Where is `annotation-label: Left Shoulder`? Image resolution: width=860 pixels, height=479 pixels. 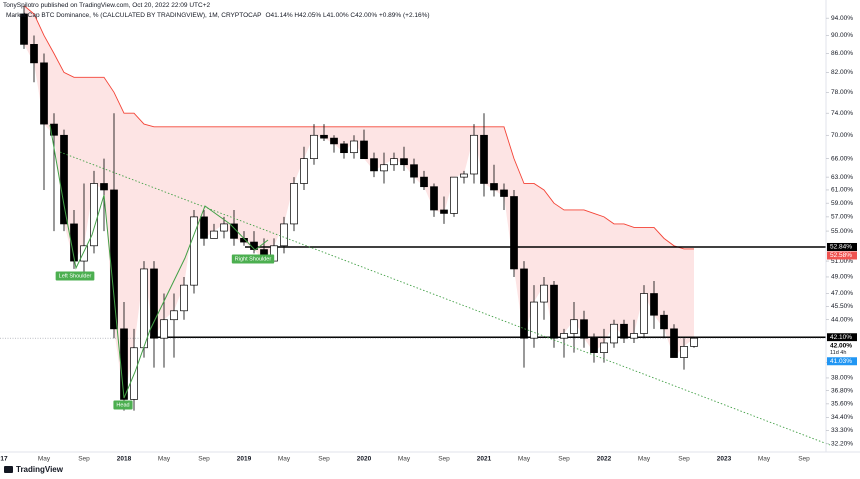
annotation-label: Left Shoulder is located at coordinates (75, 276).